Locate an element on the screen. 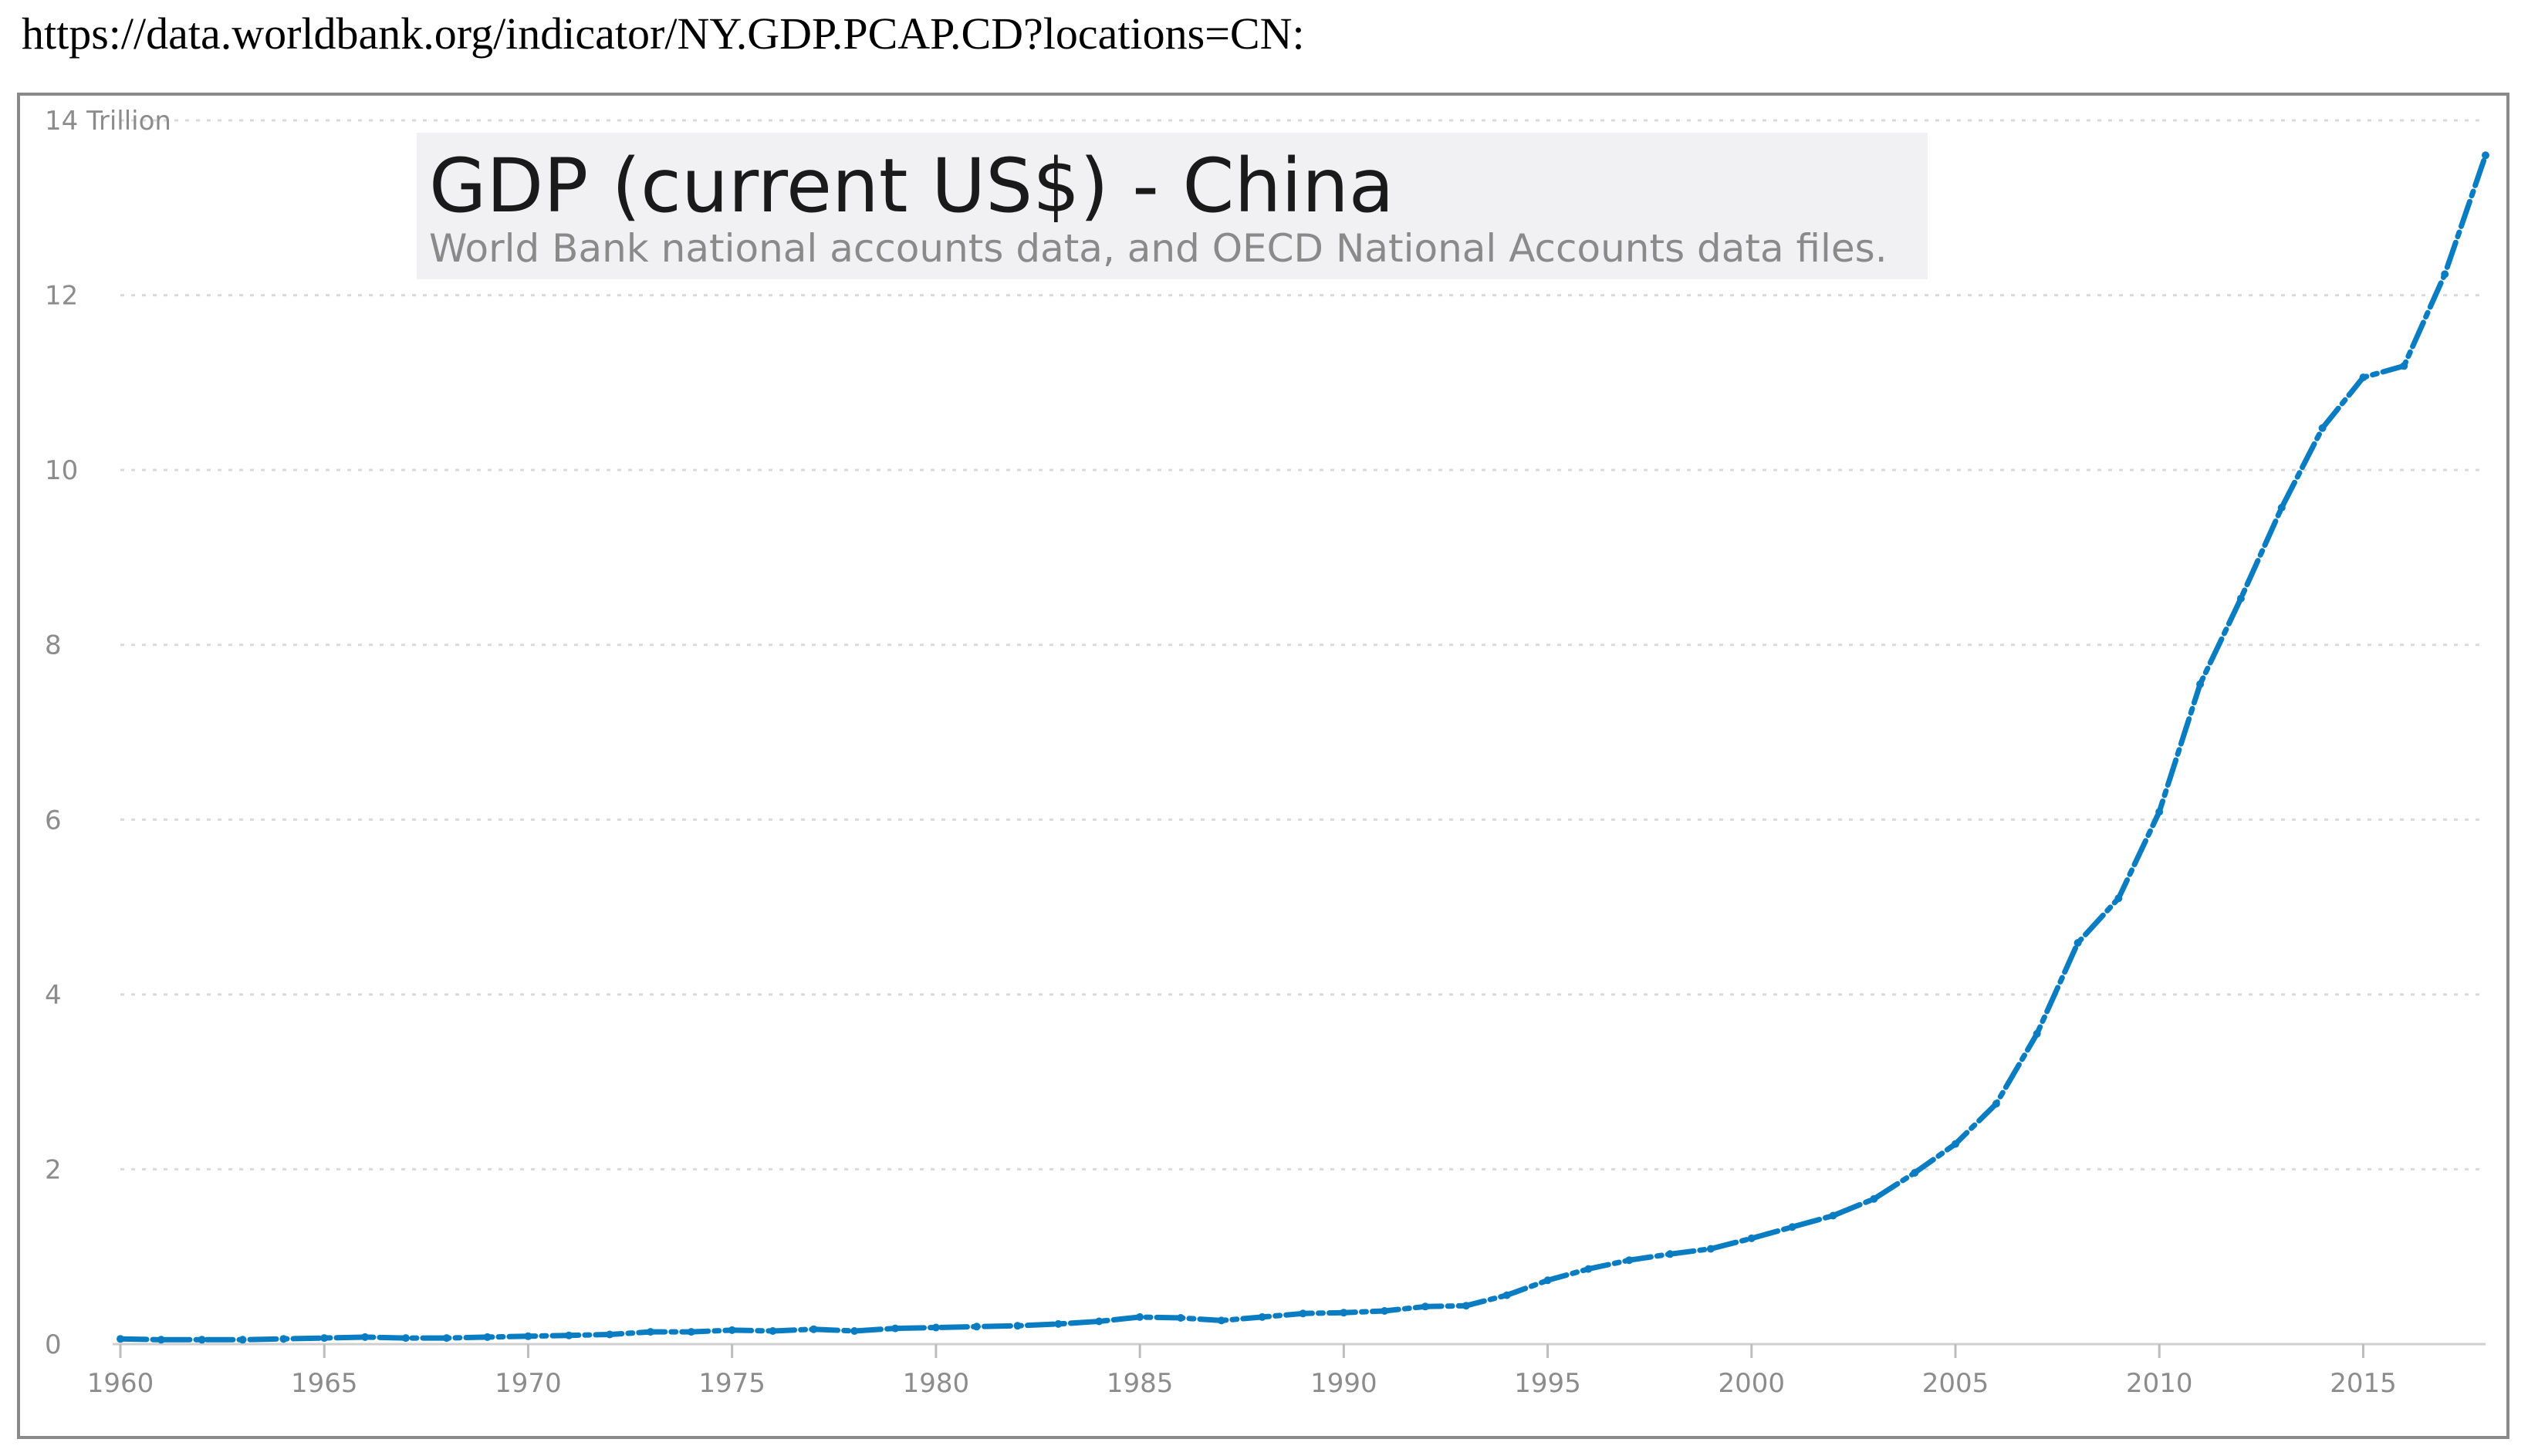  y-tick-label: 8 is located at coordinates (53, 645).